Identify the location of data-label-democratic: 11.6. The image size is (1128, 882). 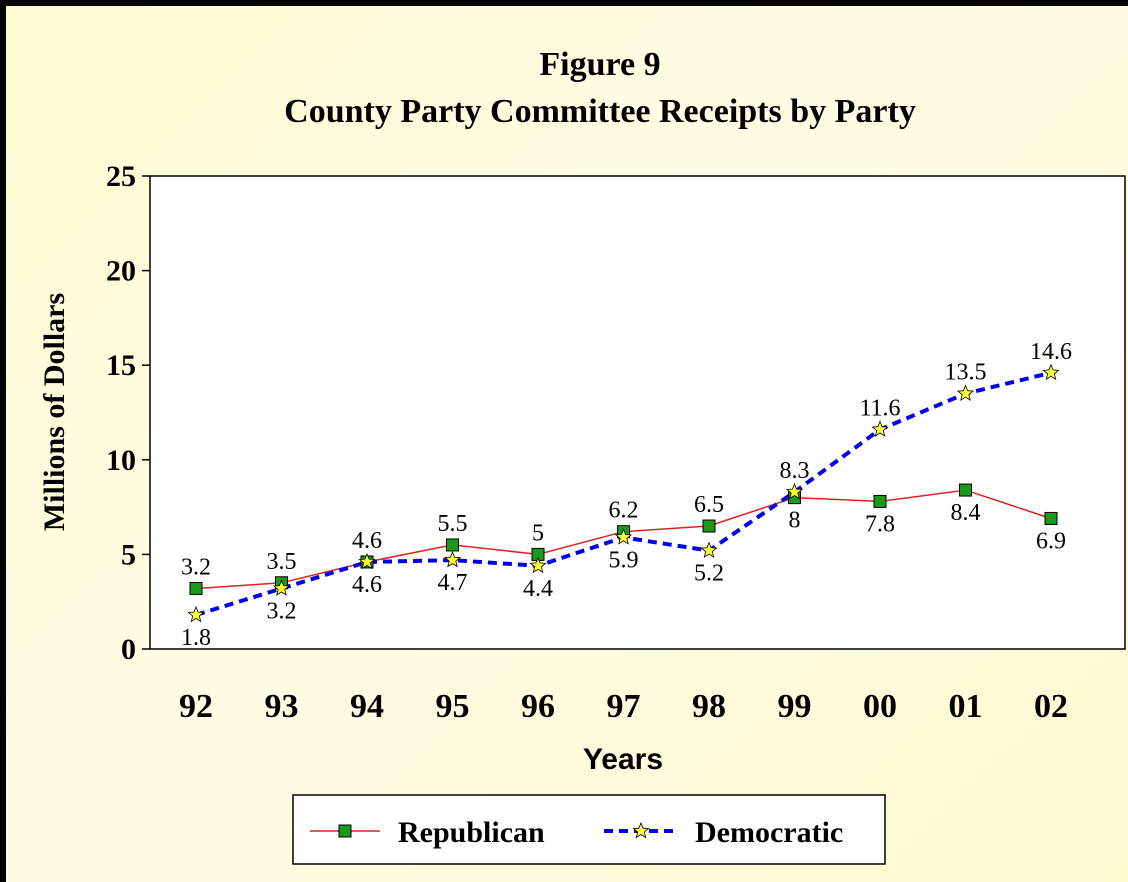
(879, 409).